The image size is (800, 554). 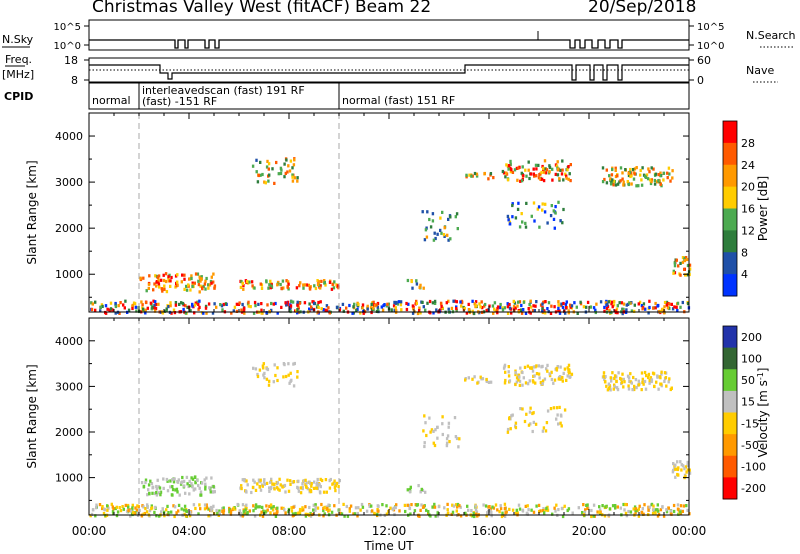 I want to click on colorbar-tick-label: 16, so click(x=748, y=209).